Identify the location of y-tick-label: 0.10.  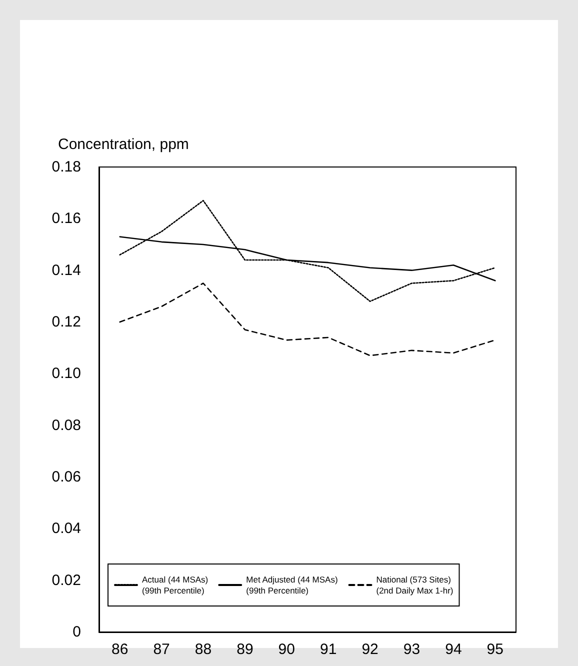
(66, 373).